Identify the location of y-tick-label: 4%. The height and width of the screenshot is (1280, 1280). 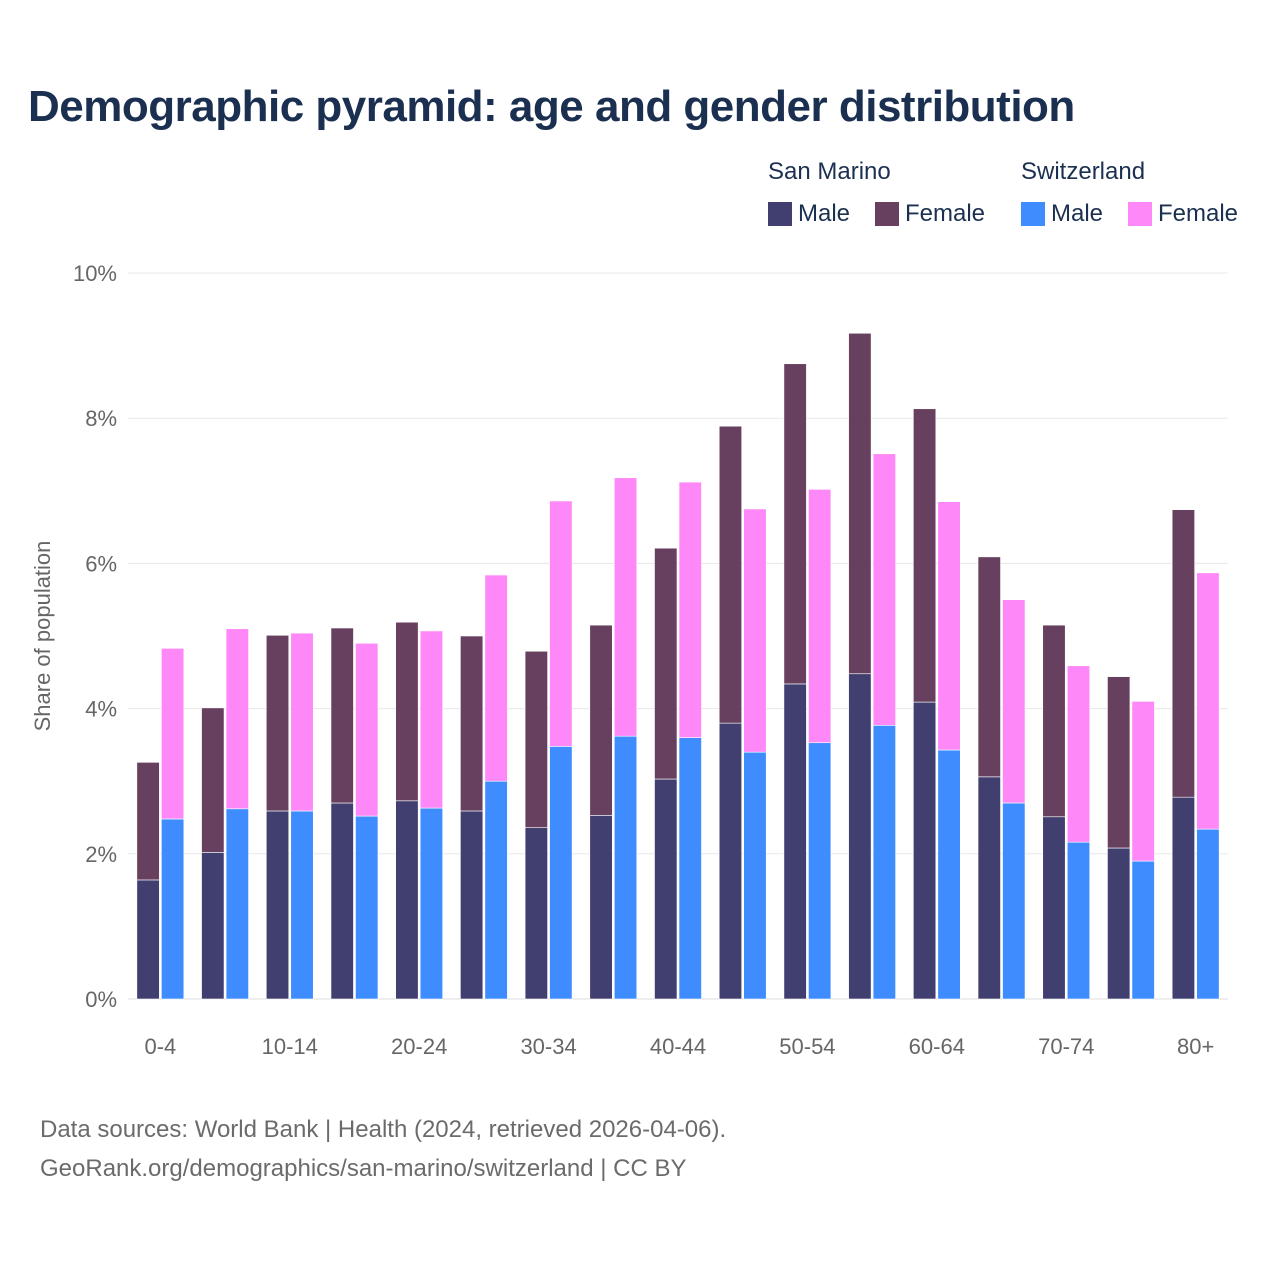
(101, 709).